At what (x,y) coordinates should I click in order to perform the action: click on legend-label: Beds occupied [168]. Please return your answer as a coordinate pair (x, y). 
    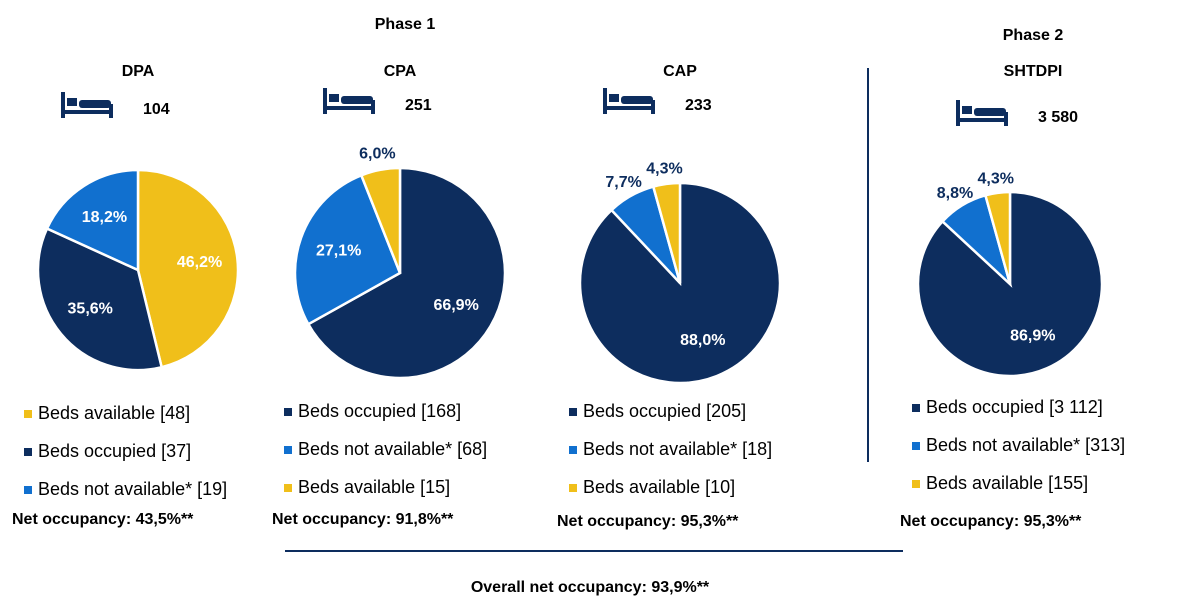
    Looking at the image, I should click on (379, 411).